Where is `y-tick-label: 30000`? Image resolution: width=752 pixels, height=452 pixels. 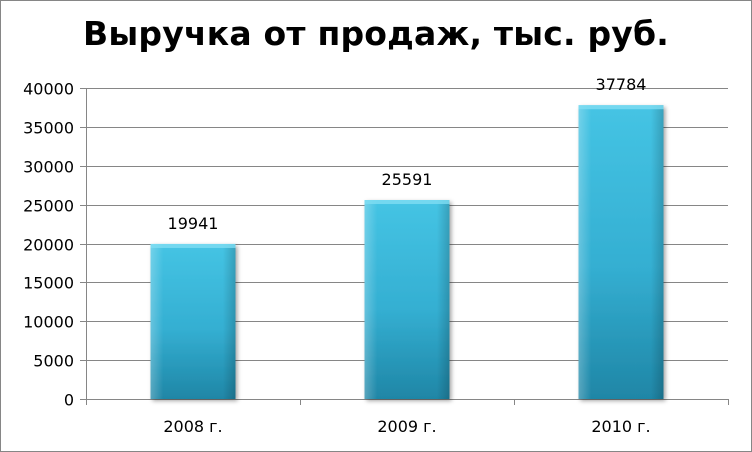 y-tick-label: 30000 is located at coordinates (48, 167).